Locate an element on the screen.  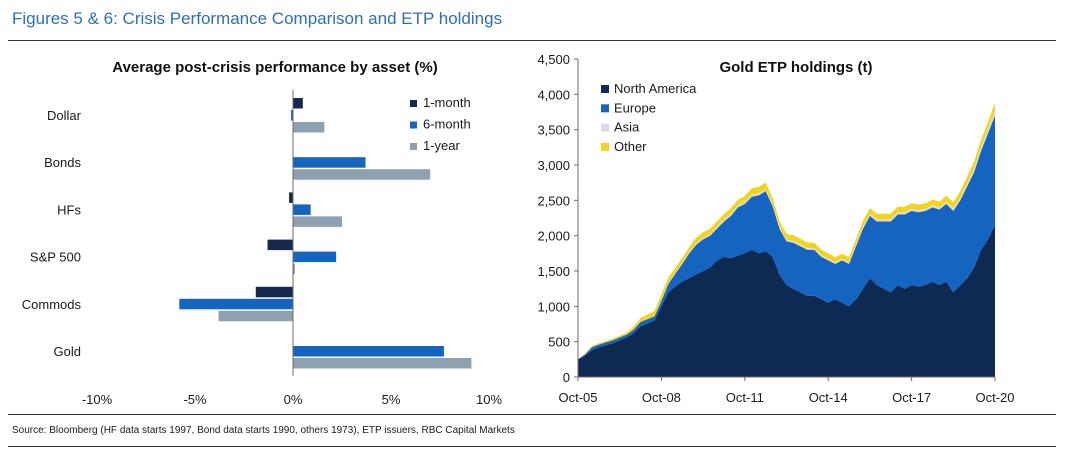
area-x-tick-0: Oct-05 is located at coordinates (577, 397).